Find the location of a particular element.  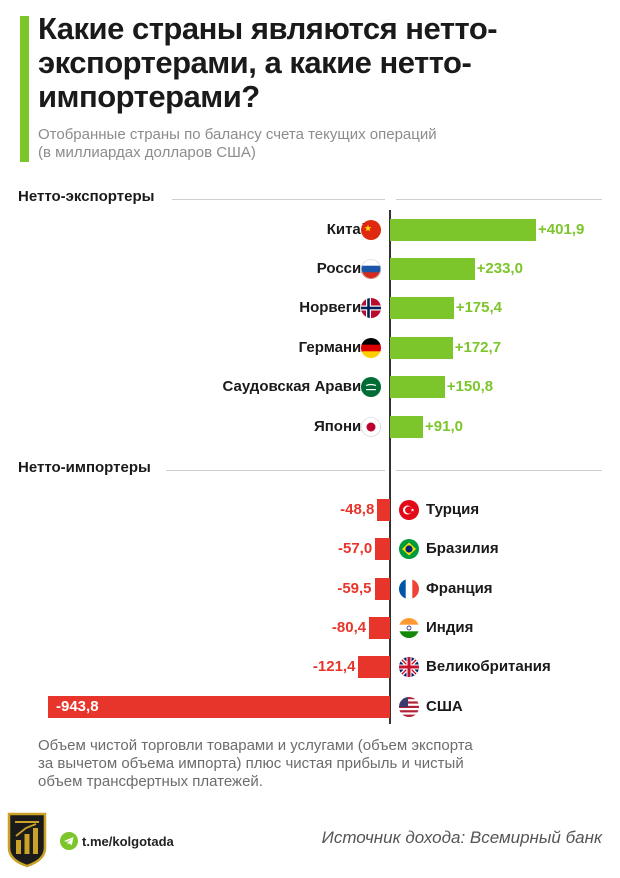

country-label: Япония is located at coordinates (341, 426).